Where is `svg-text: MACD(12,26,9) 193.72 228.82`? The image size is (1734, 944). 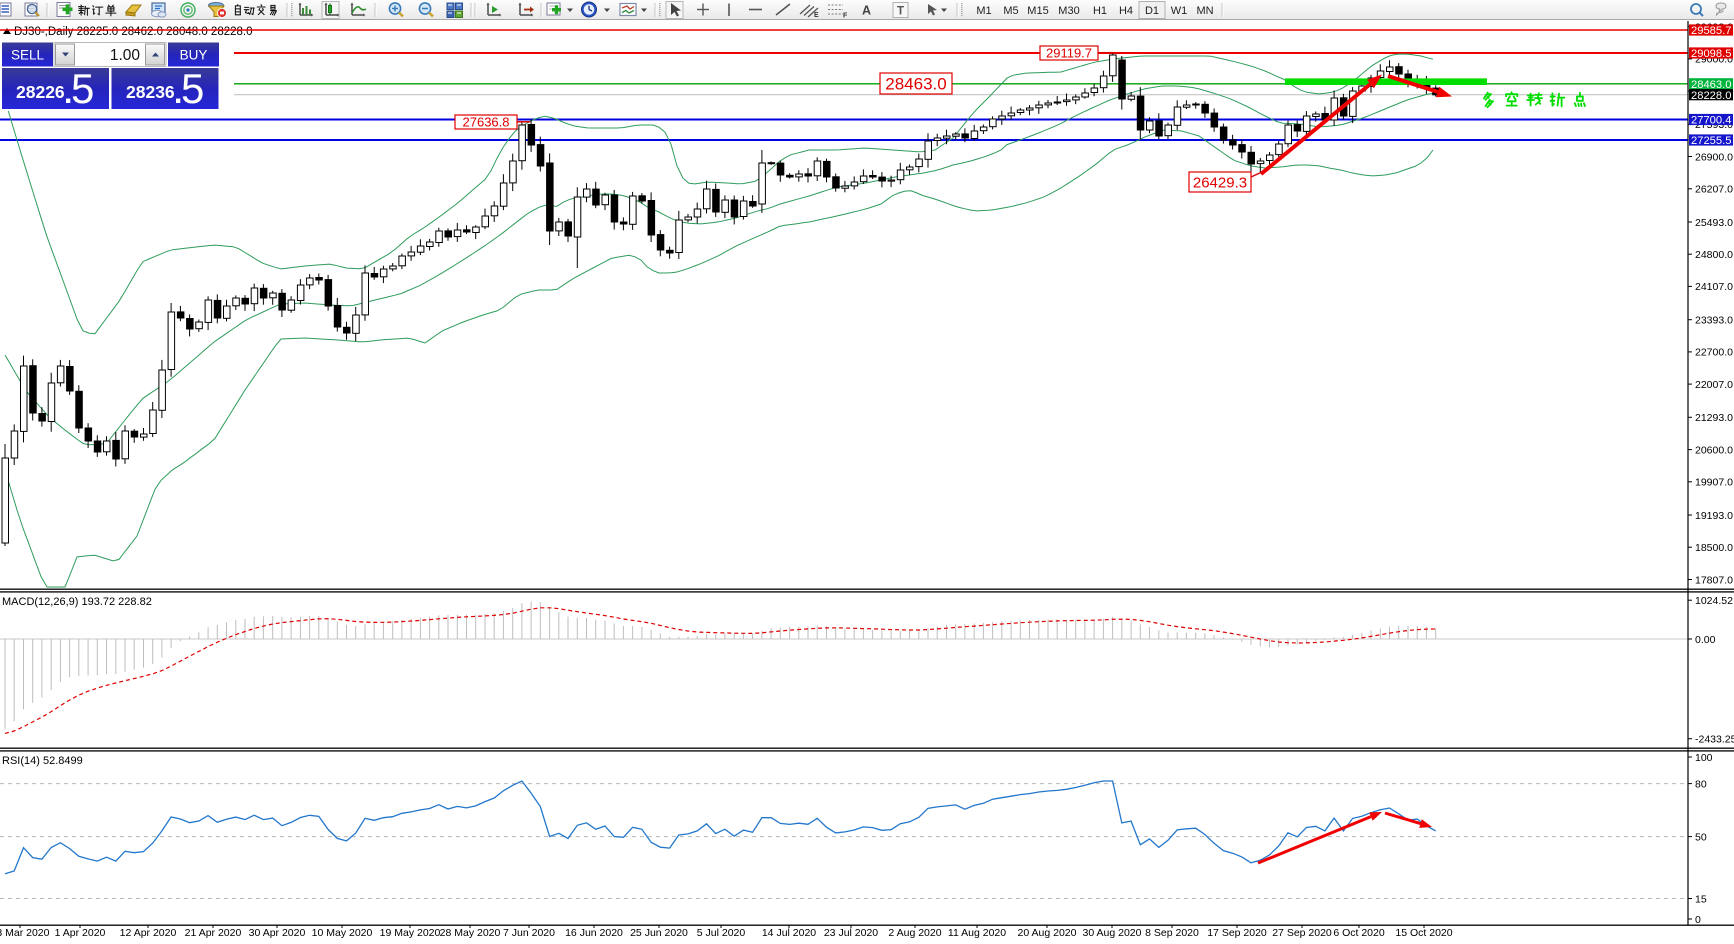 svg-text: MACD(12,26,9) 193.72 228.82 is located at coordinates (77, 602).